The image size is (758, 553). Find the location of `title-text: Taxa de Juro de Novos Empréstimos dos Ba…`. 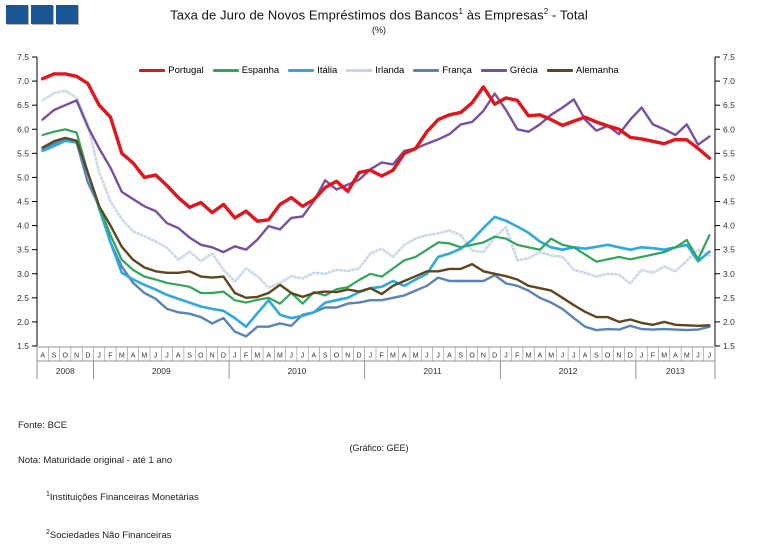

title-text: Taxa de Juro de Novos Empréstimos dos Ba… is located at coordinates (314, 15).